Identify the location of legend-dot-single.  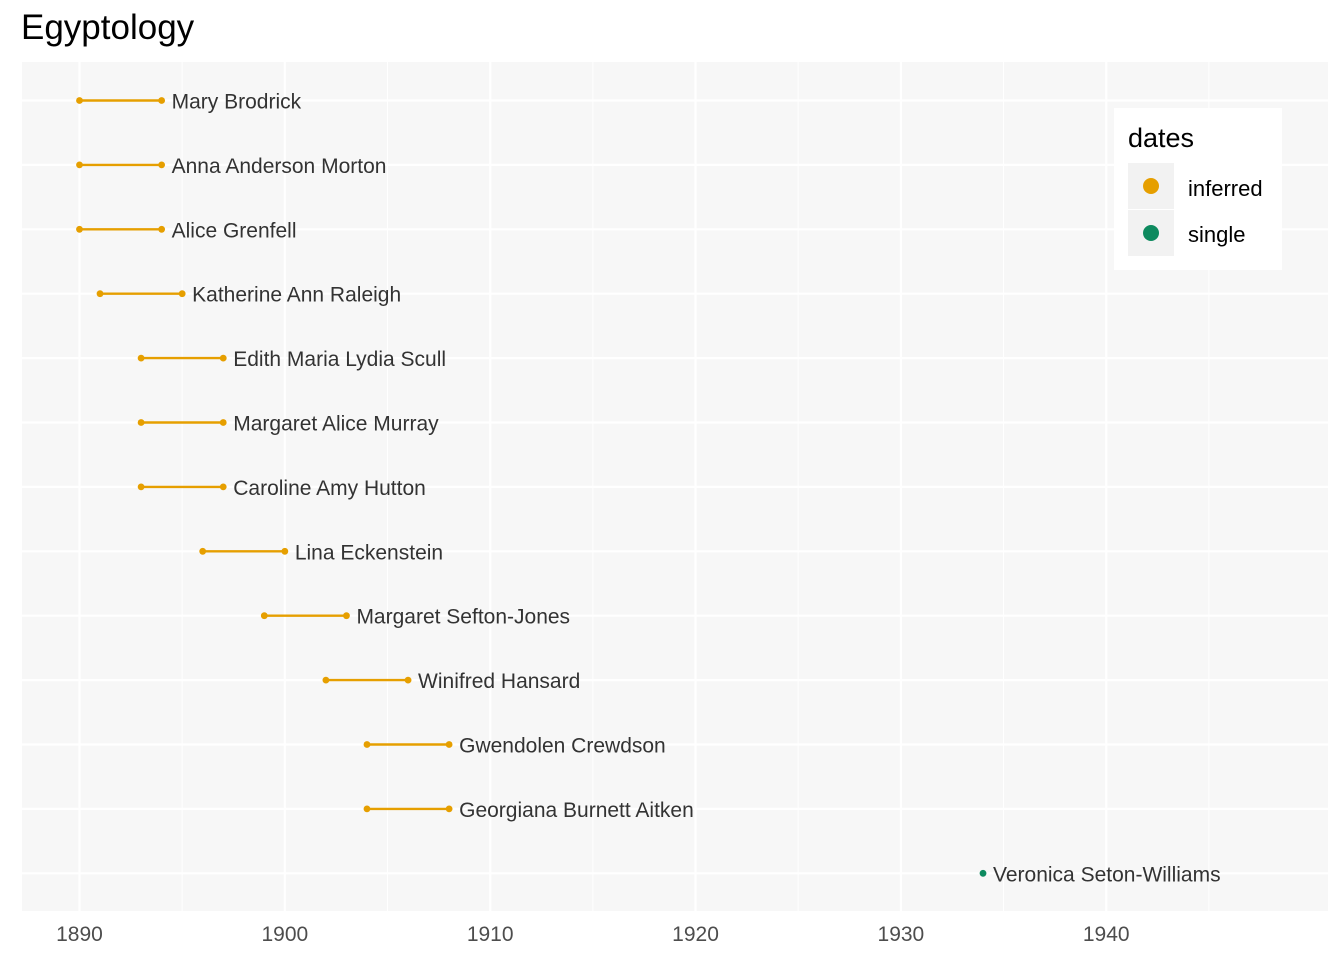
(1151, 233).